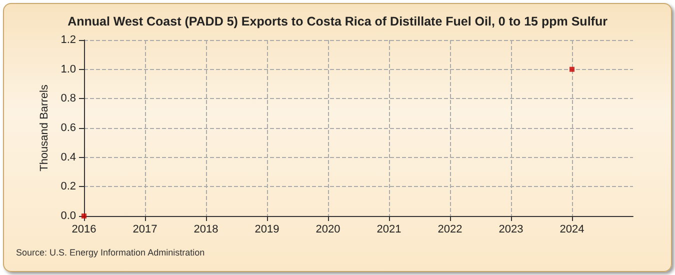 This screenshot has width=675, height=275. What do you see at coordinates (44, 128) in the screenshot?
I see `y-axis-title: Thousand Barrels` at bounding box center [44, 128].